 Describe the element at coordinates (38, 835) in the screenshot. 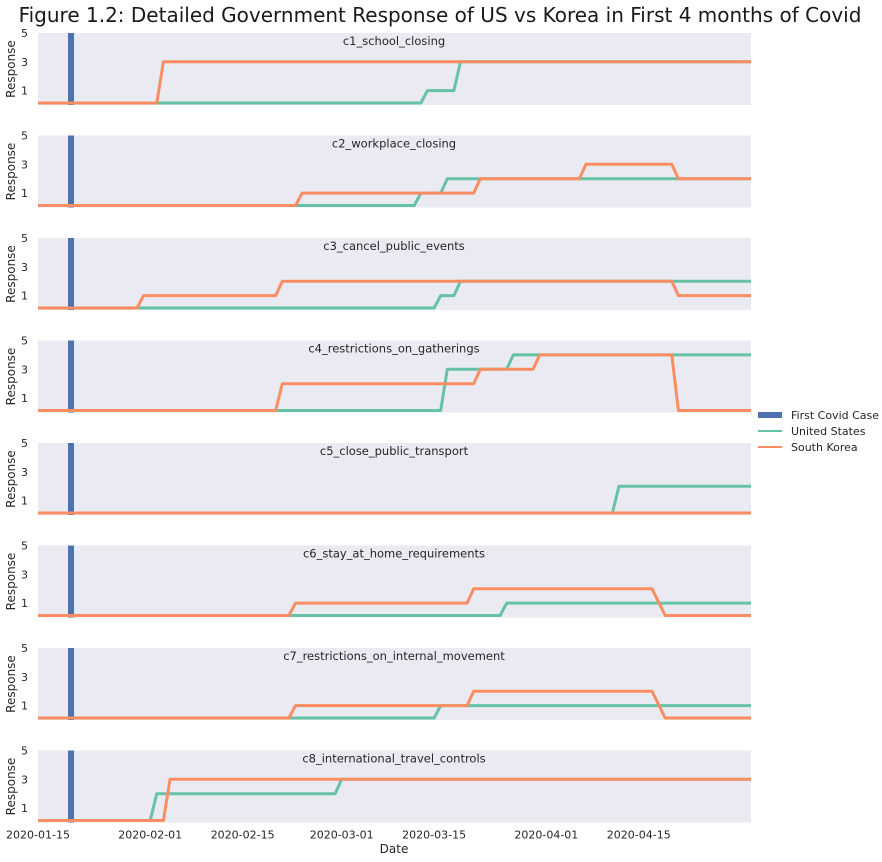

I see `x-tick-label: 2020-01-15` at that location.